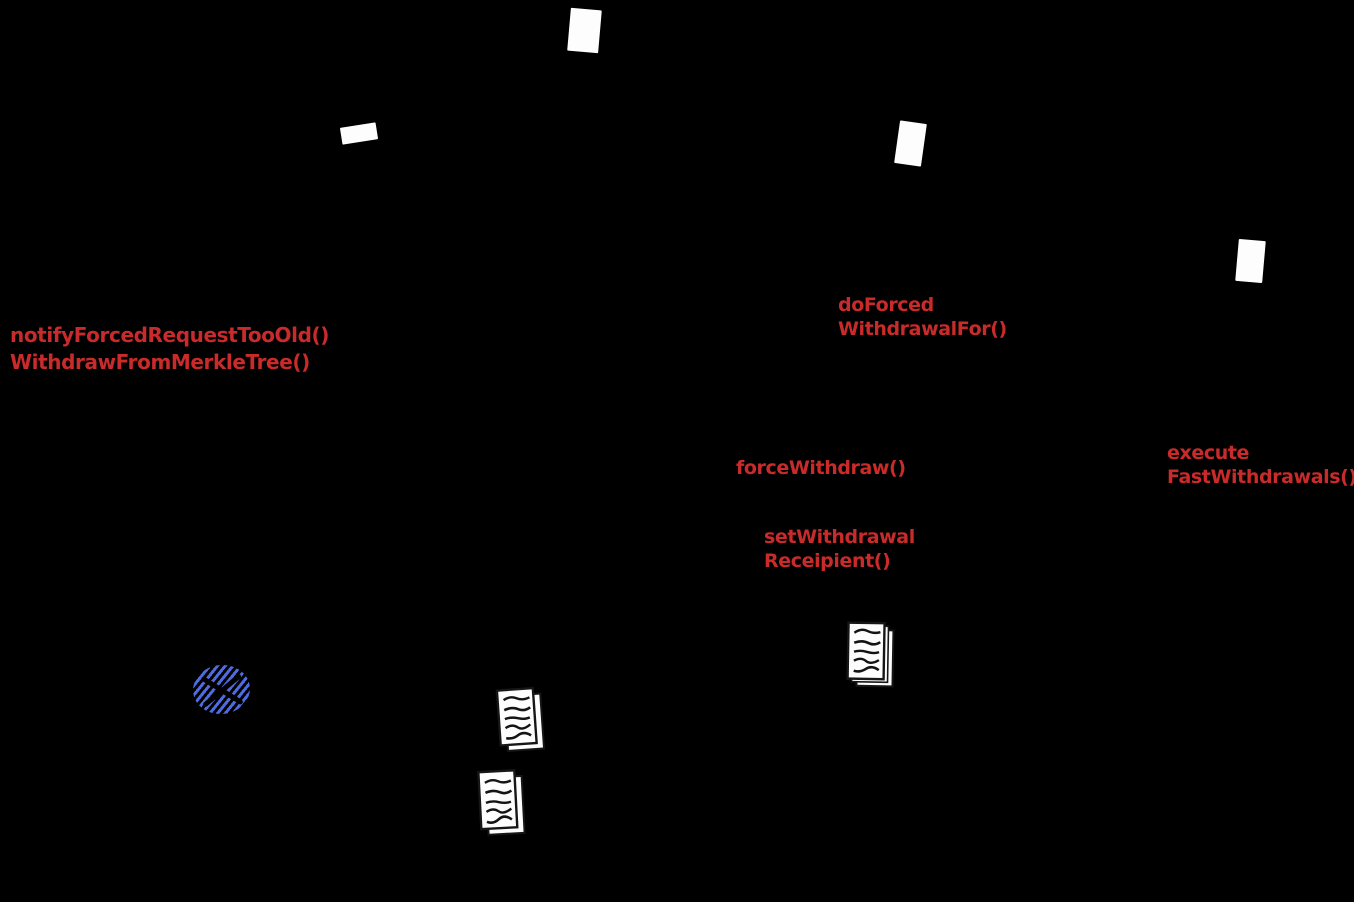 This screenshot has height=902, width=1354. I want to click on label-line: doForced, so click(886, 305).